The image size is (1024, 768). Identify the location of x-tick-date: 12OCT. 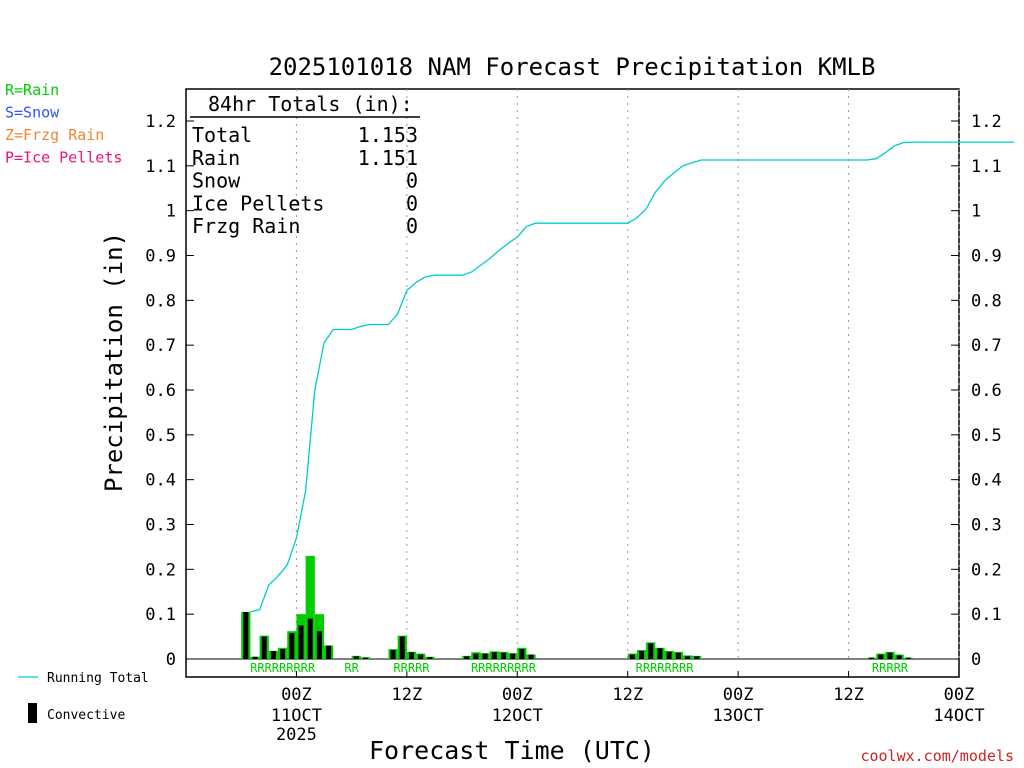
(517, 716).